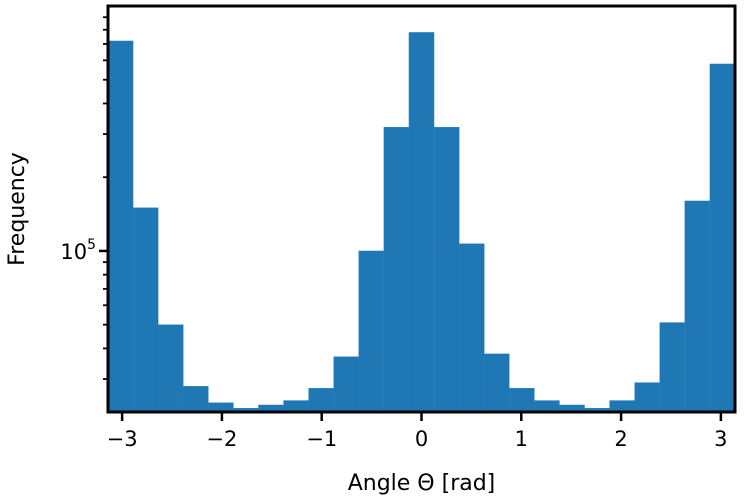 Image resolution: width=750 pixels, height=500 pixels. I want to click on x-tick-label: −1, so click(321, 439).